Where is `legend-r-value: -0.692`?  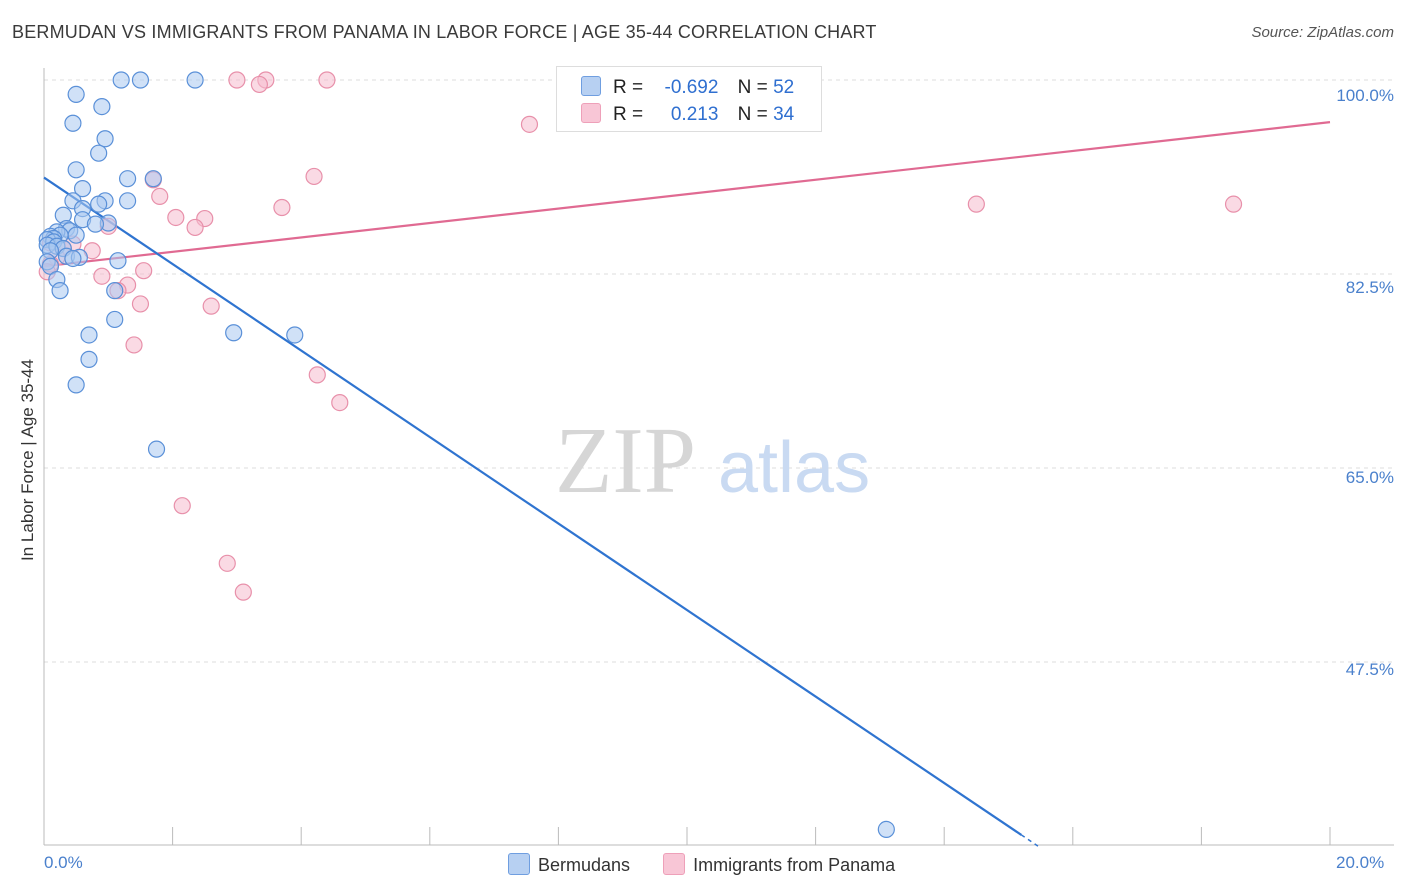 legend-r-value: -0.692 is located at coordinates (691, 87).